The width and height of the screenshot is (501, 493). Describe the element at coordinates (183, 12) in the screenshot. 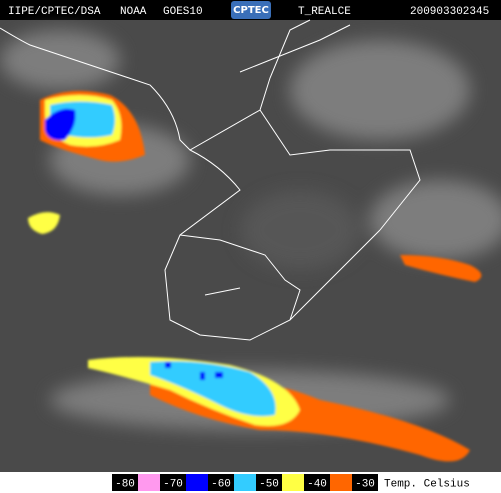

I see `satellite: GOES10` at that location.